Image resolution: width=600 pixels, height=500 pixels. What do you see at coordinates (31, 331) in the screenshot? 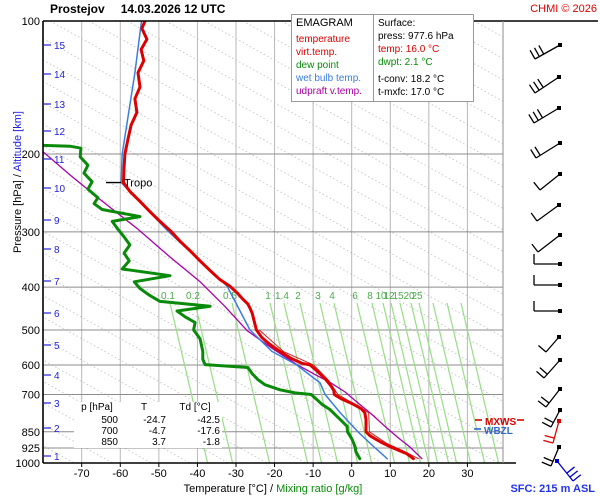
I see `pressure-tick-label: 500` at bounding box center [31, 331].